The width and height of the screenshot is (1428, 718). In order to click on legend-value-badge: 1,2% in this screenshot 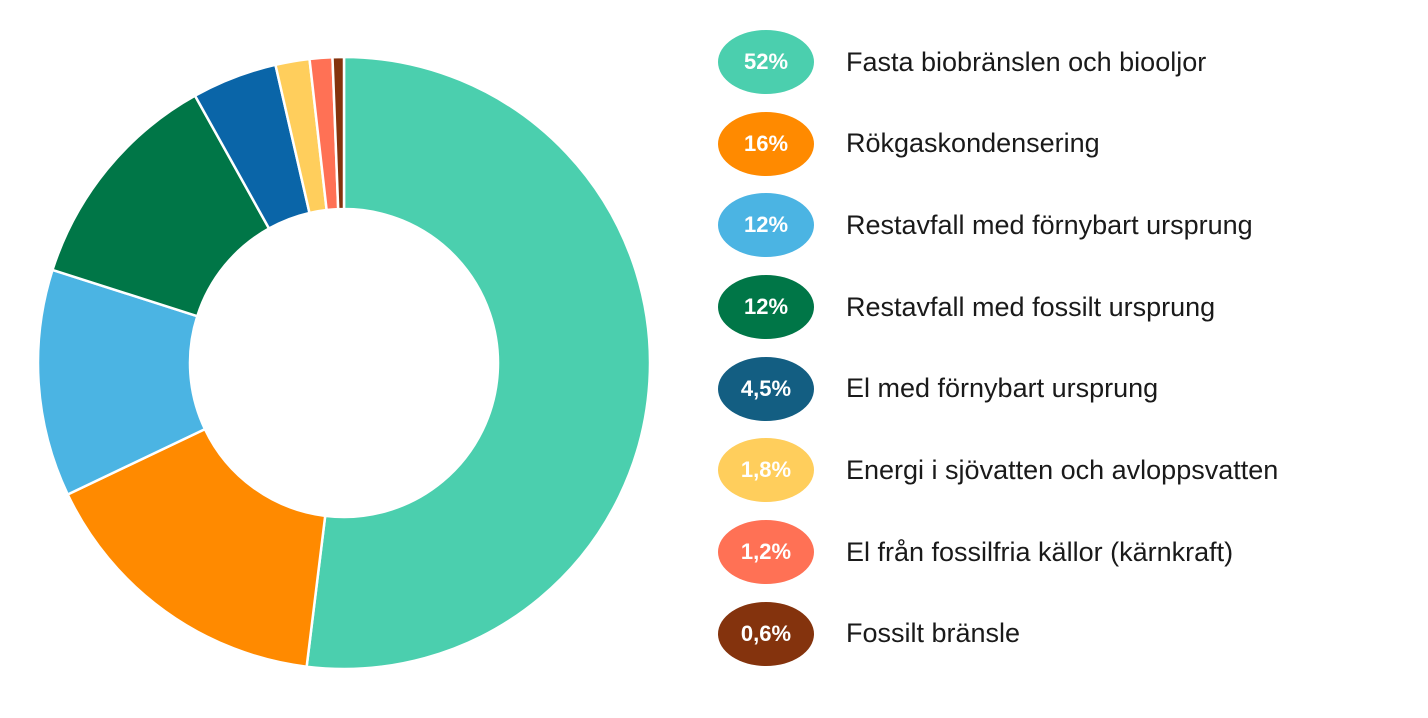, I will do `click(766, 552)`.